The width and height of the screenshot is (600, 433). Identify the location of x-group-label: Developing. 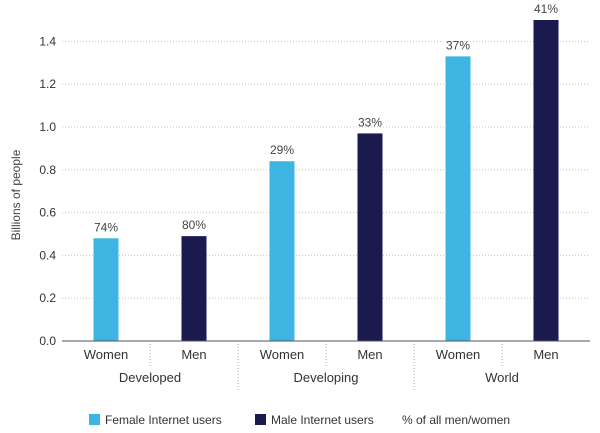
(325, 377).